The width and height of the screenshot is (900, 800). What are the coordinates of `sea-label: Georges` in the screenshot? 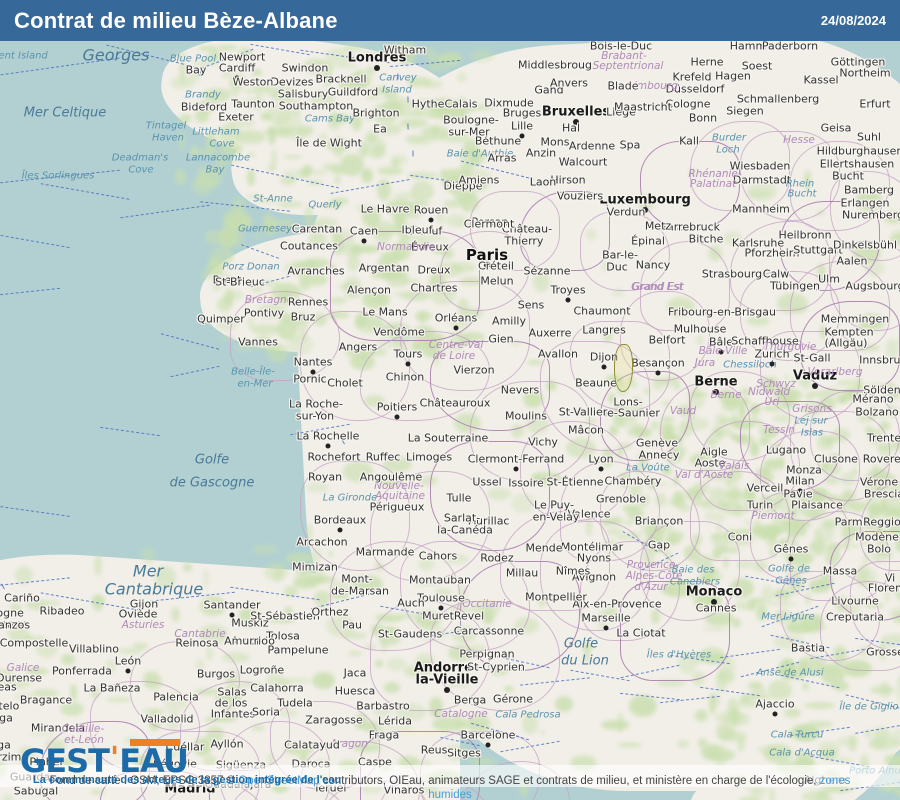 It's located at (116, 55).